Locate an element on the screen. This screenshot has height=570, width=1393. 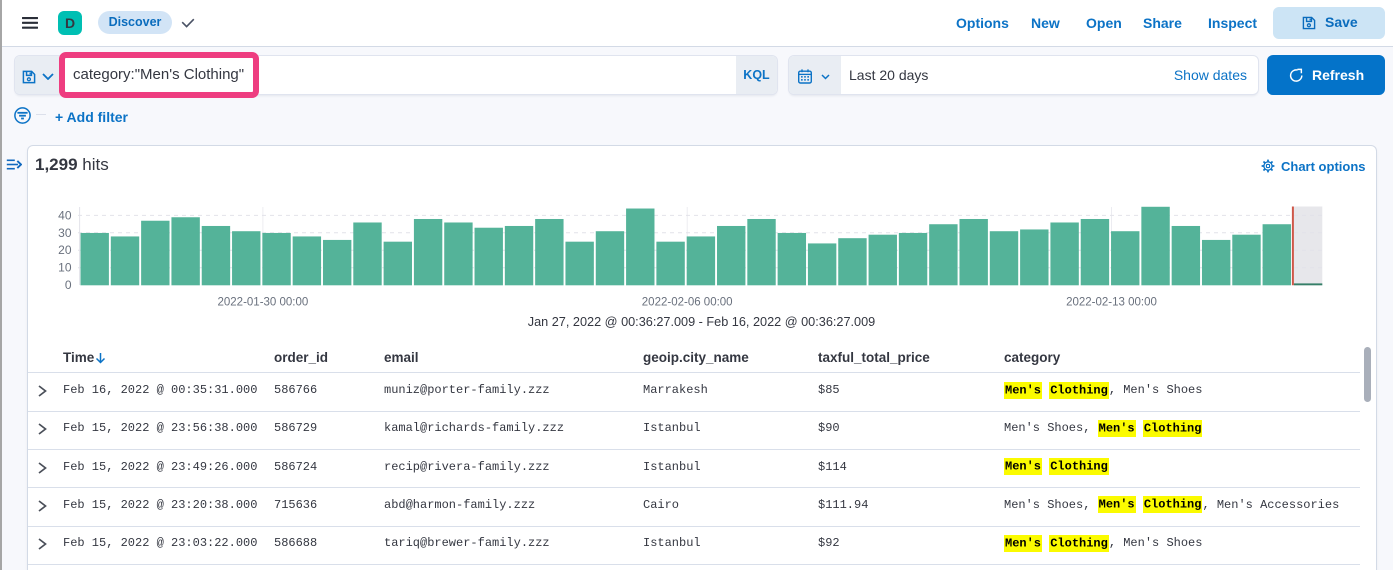
svg-text: 10 is located at coordinates (65, 268).